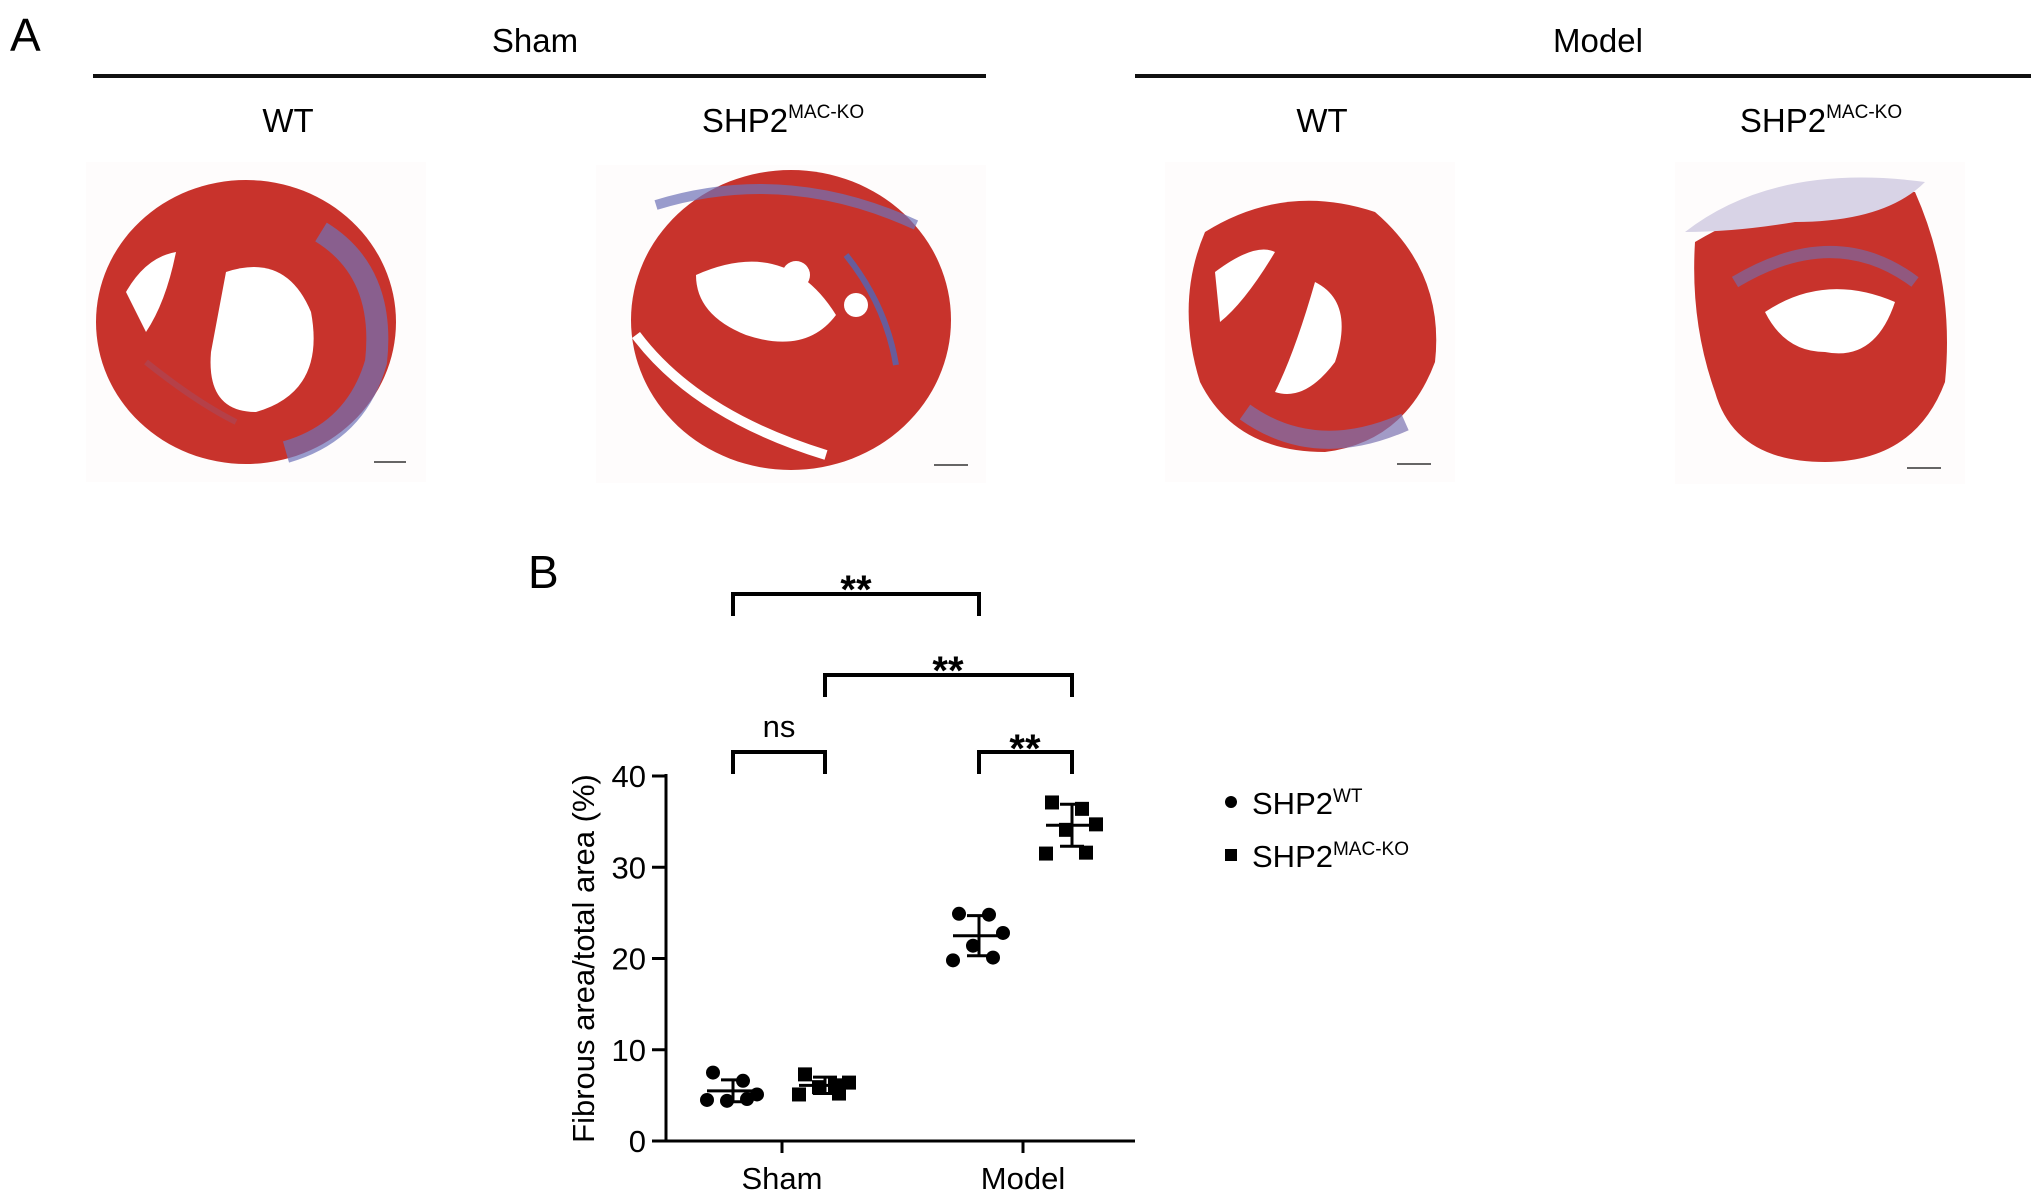 This screenshot has width=2032, height=1203. I want to click on y-tick-label: 40, so click(629, 776).